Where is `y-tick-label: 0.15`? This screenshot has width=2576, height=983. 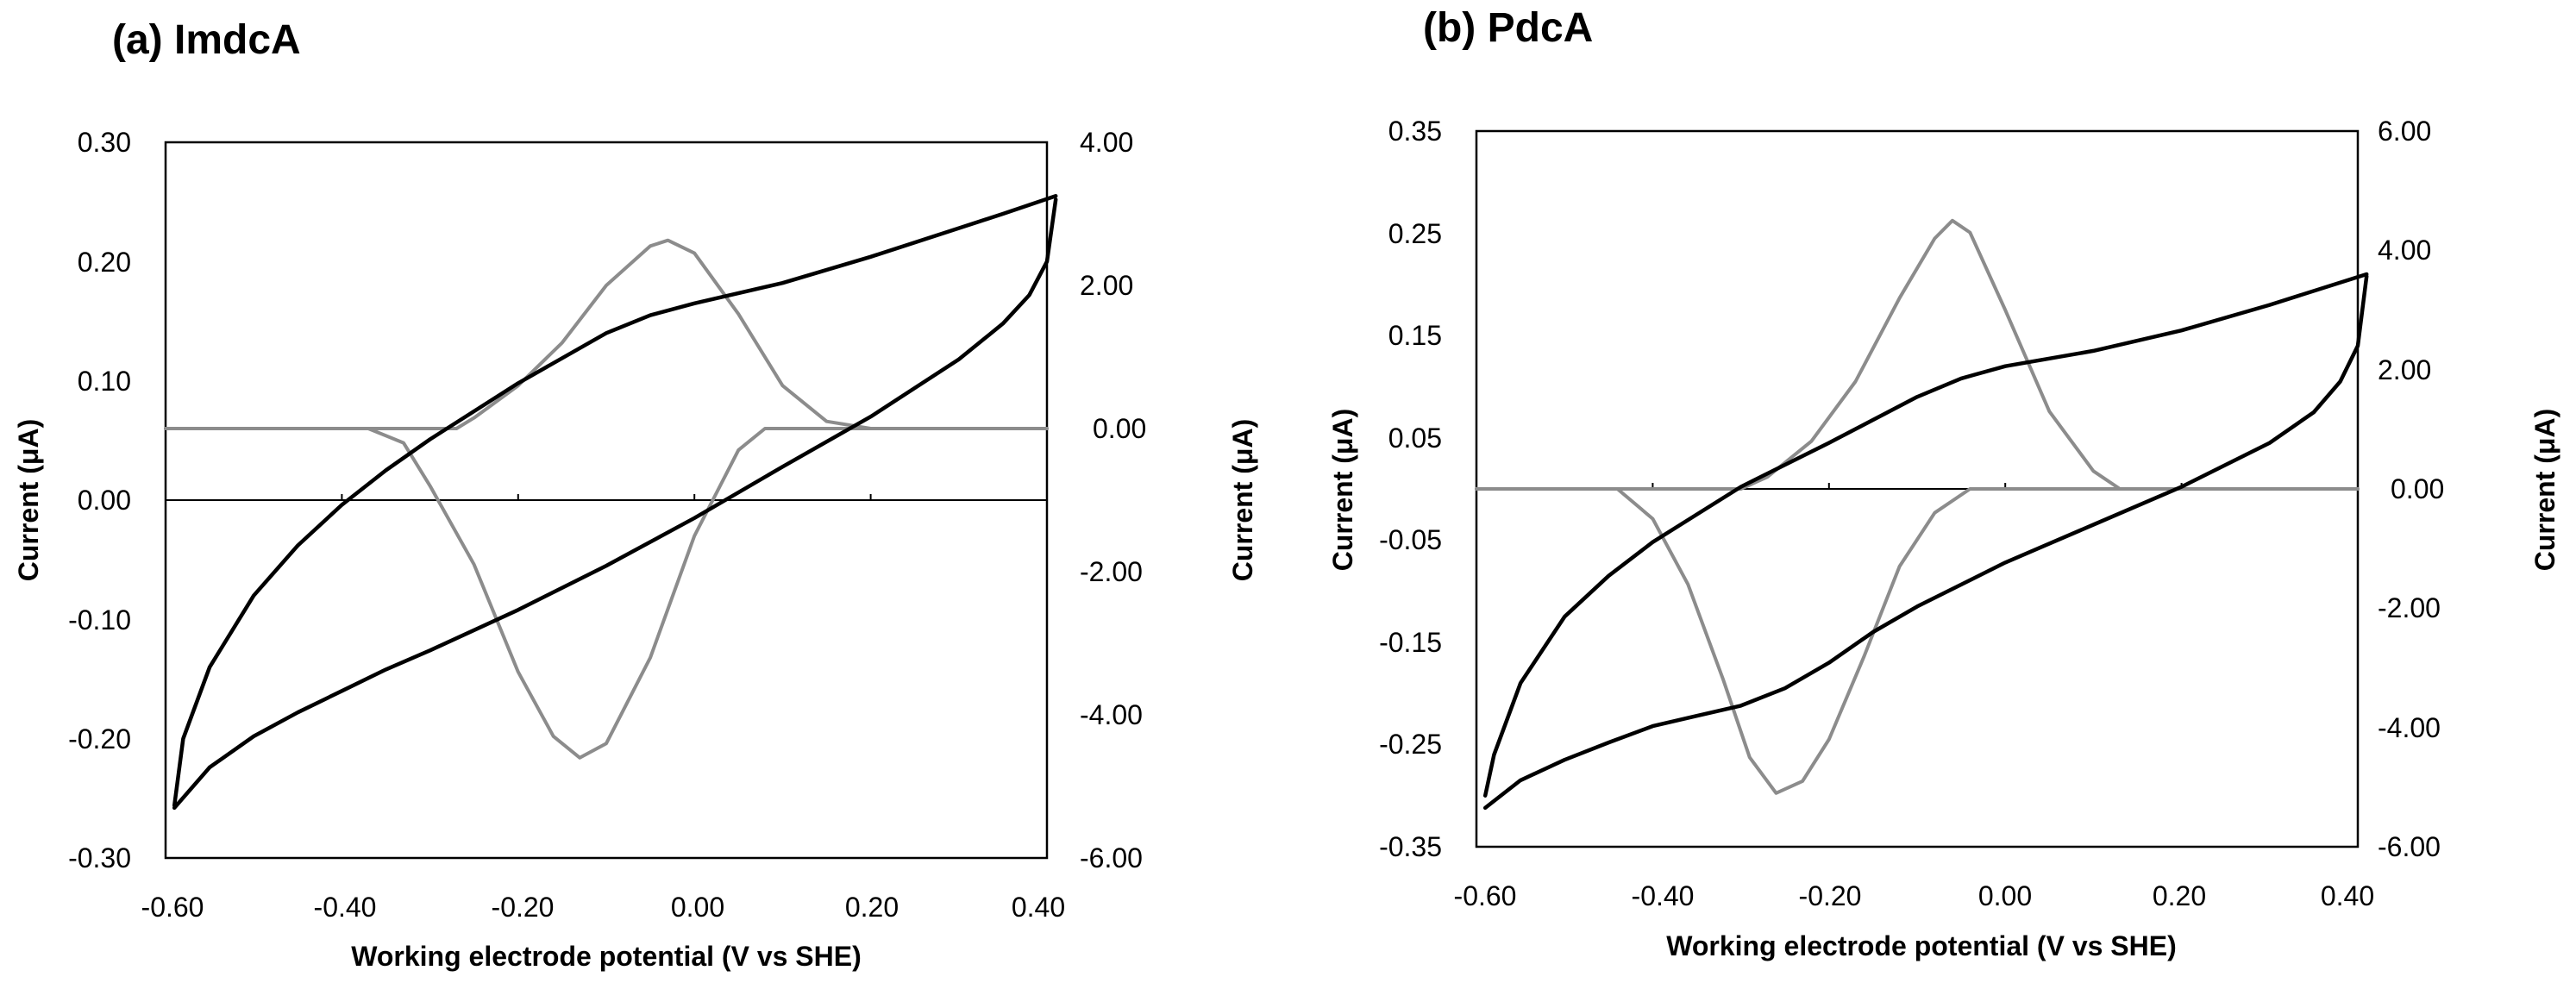 y-tick-label: 0.15 is located at coordinates (1415, 336).